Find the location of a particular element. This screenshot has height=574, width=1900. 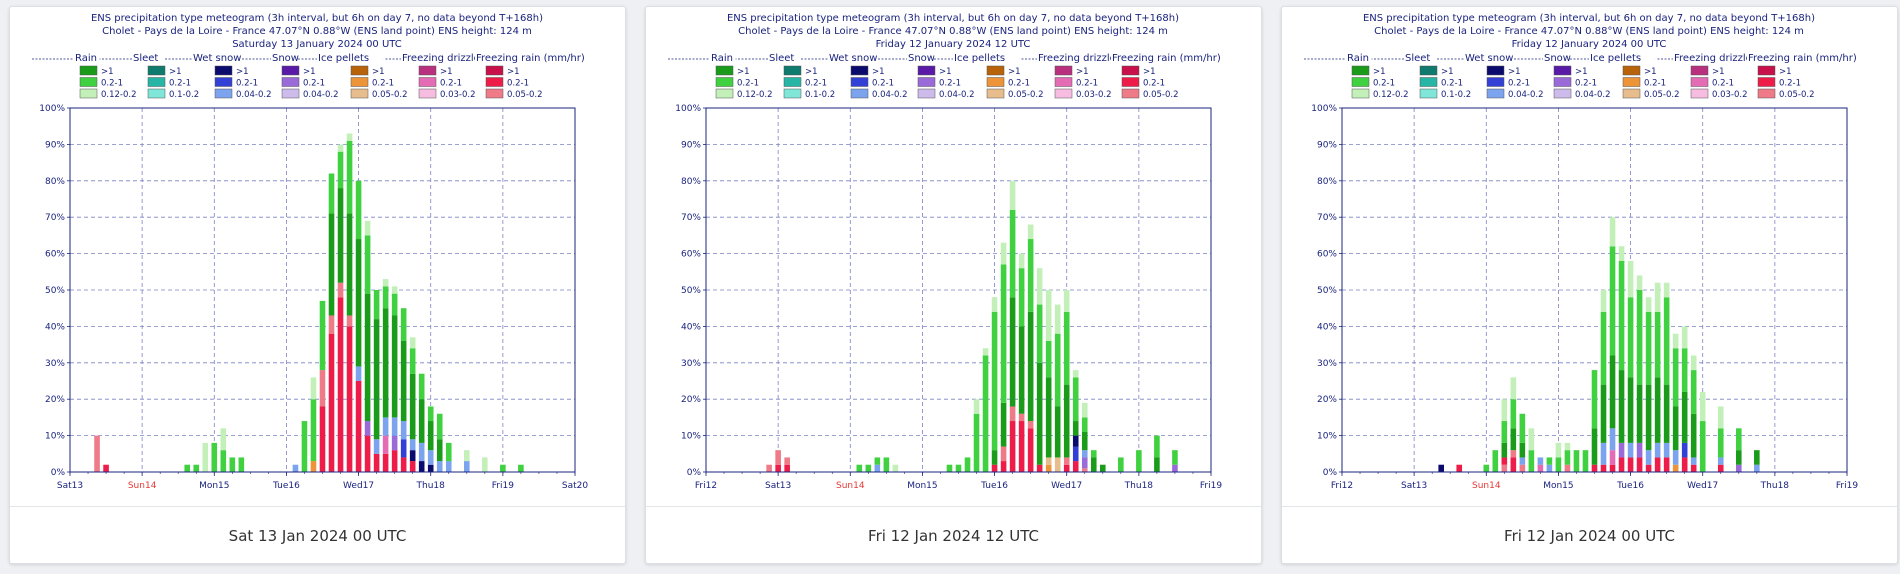

legend-category-label: Snow is located at coordinates (1557, 58).